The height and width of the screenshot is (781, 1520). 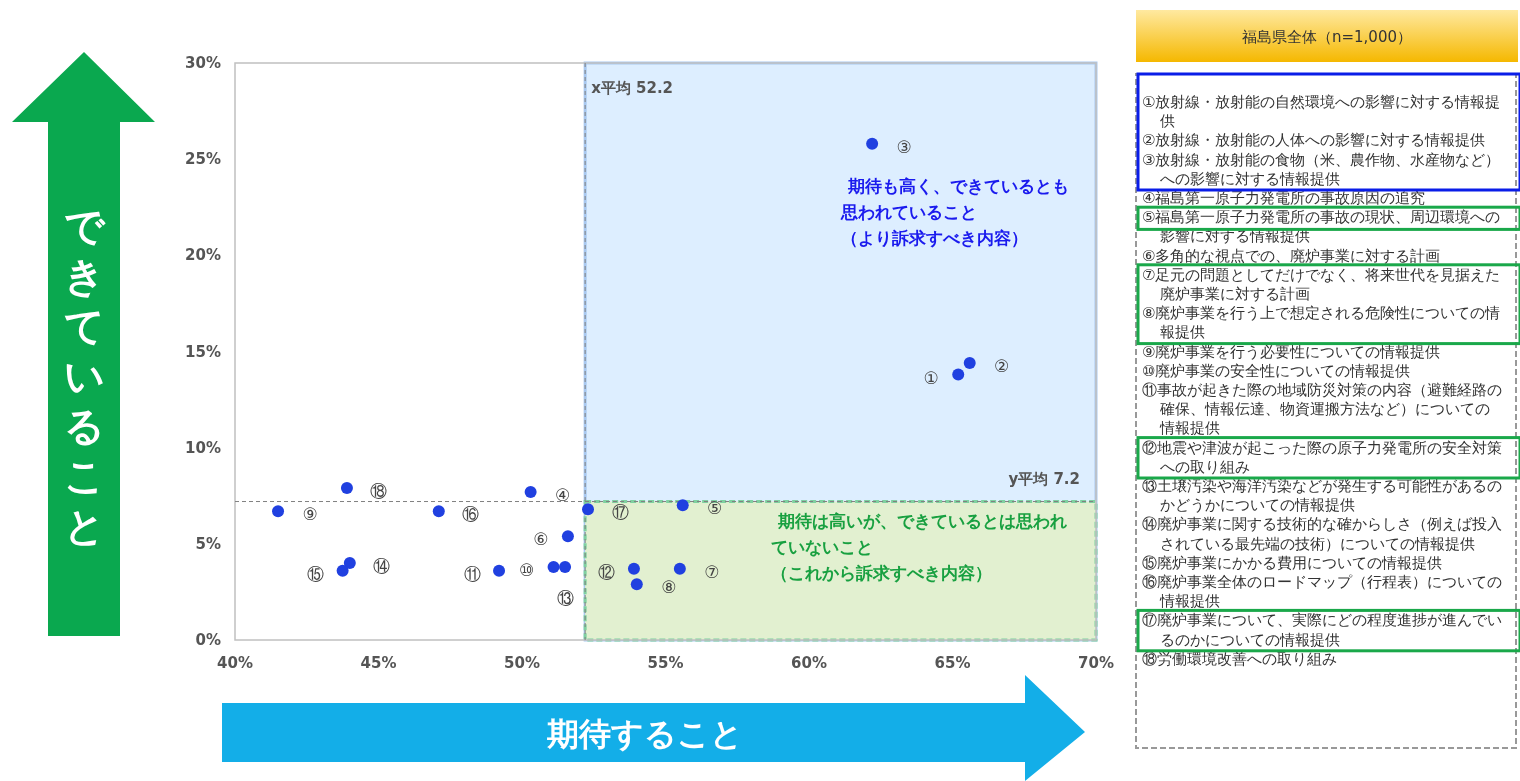 I want to click on x-tick-label: 70%, so click(x=1096, y=663).